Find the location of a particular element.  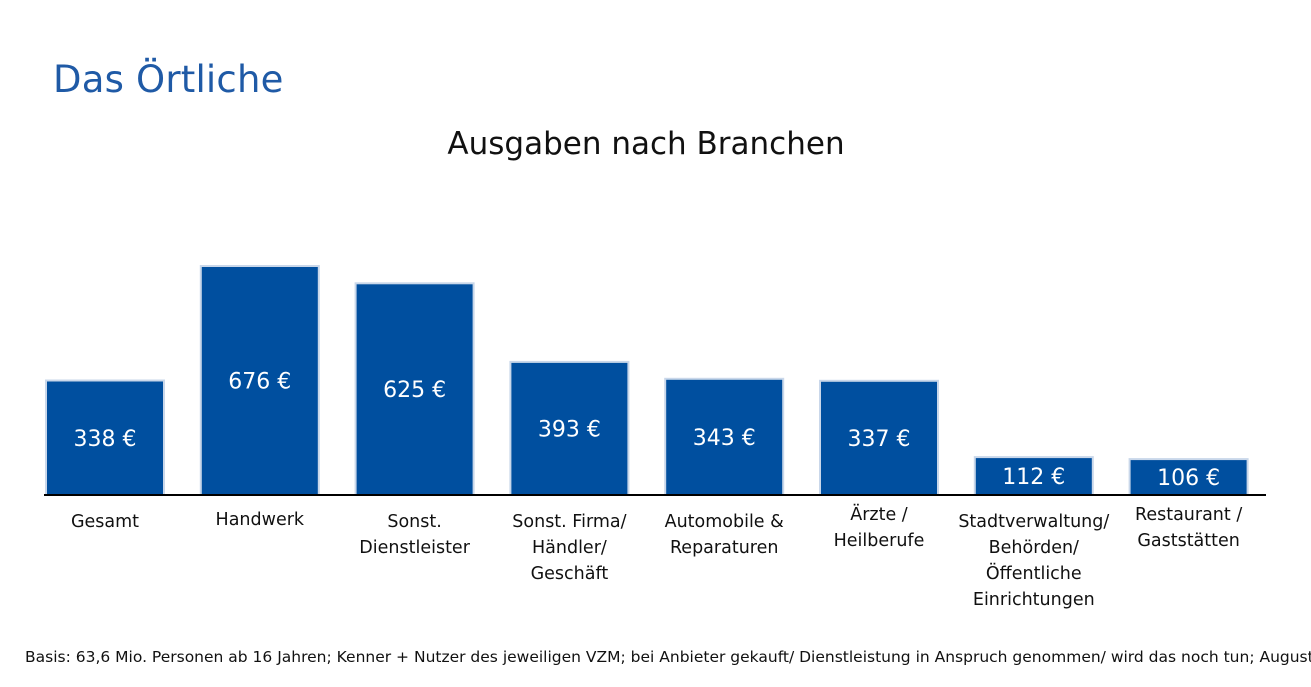

bar-value-label: 112 € is located at coordinates (1033, 477).